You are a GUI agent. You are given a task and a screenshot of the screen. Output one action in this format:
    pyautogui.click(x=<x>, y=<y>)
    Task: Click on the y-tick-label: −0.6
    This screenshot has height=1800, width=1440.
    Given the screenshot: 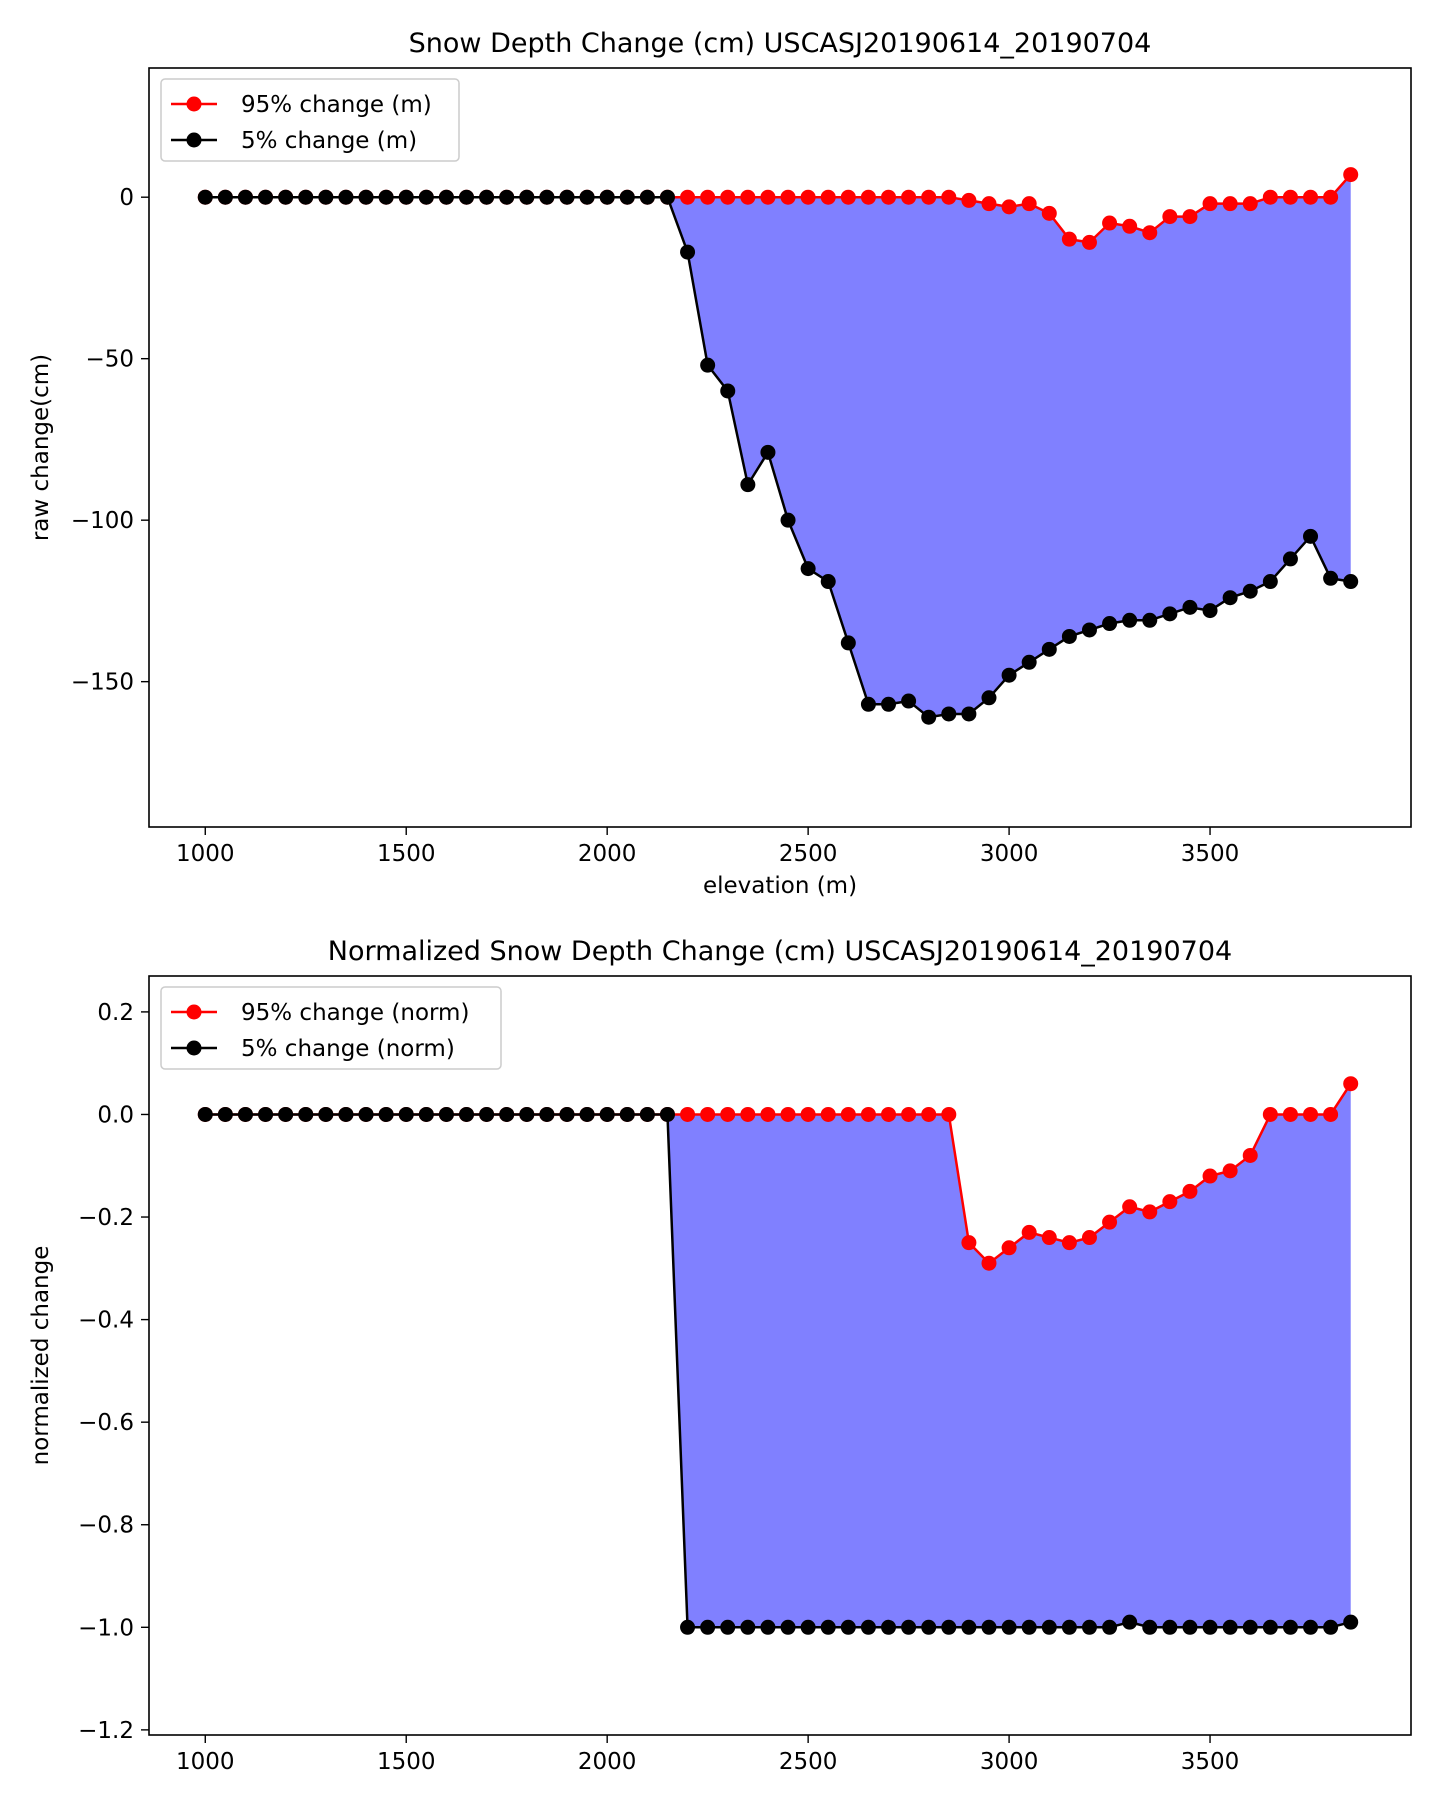 What is the action you would take?
    pyautogui.click(x=106, y=1423)
    